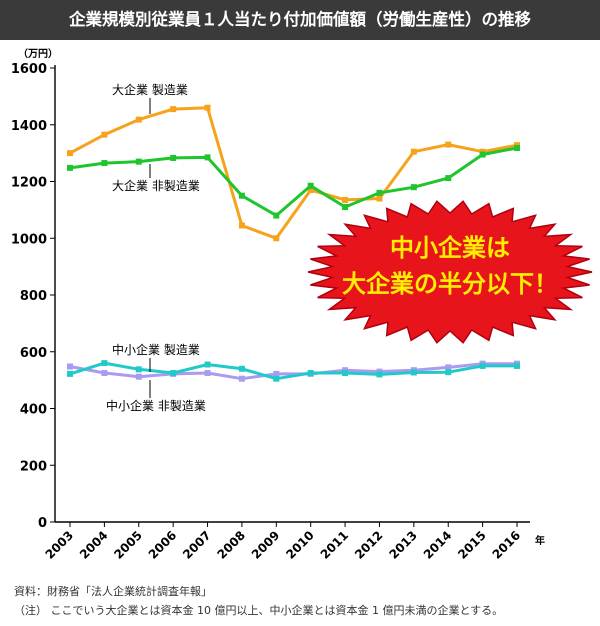 The height and width of the screenshot is (626, 600). What do you see at coordinates (540, 540) in the screenshot?
I see `x-axis-unit: 年` at bounding box center [540, 540].